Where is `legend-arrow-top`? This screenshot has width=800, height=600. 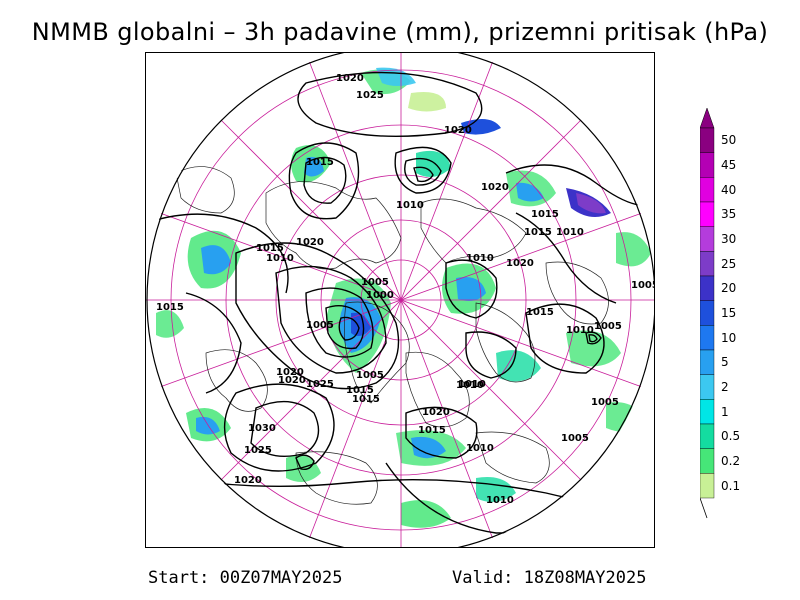
legend-arrow-top is located at coordinates (707, 118).